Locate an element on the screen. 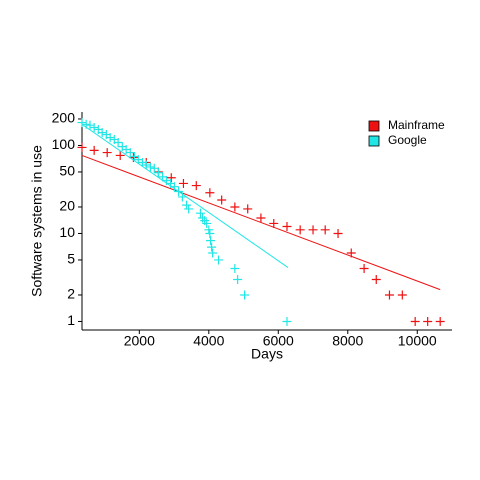  y-tick-label: 5 is located at coordinates (71, 259).